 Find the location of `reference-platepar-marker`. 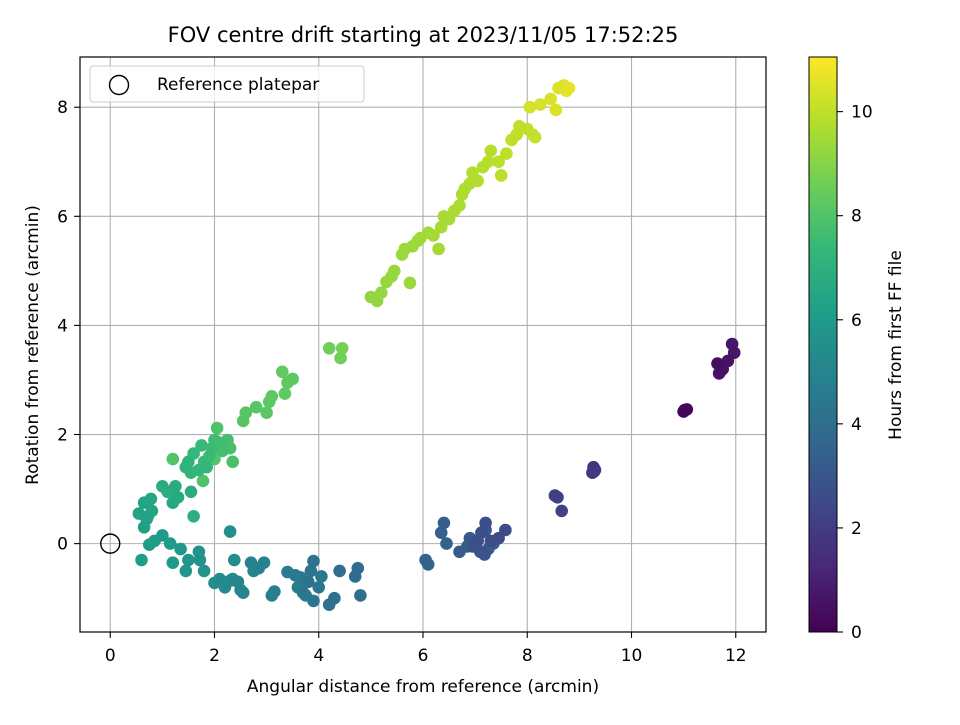

reference-platepar-marker is located at coordinates (110, 543).